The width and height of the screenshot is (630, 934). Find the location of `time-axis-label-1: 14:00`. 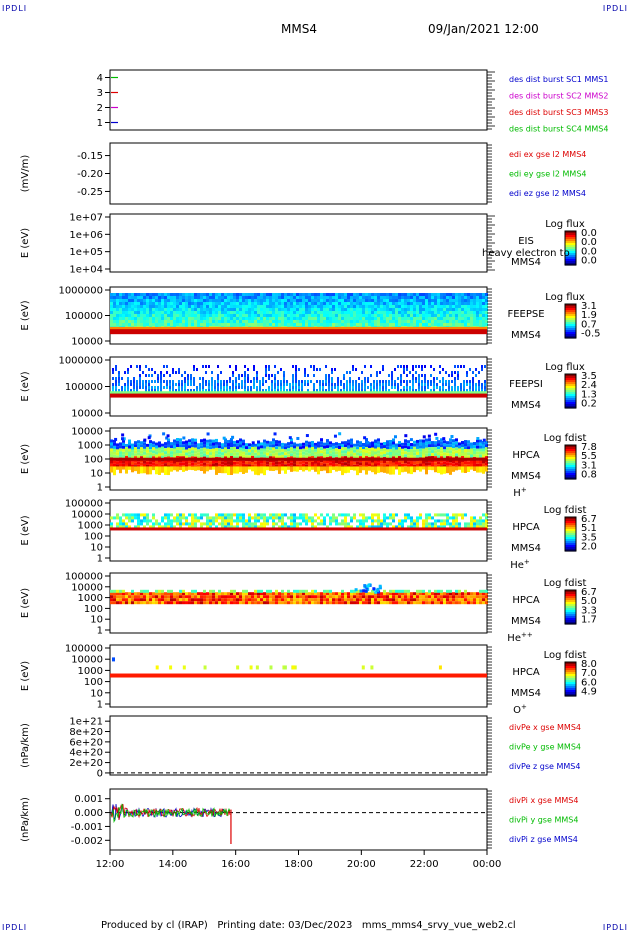

time-axis-label-1: 14:00 is located at coordinates (172, 864).